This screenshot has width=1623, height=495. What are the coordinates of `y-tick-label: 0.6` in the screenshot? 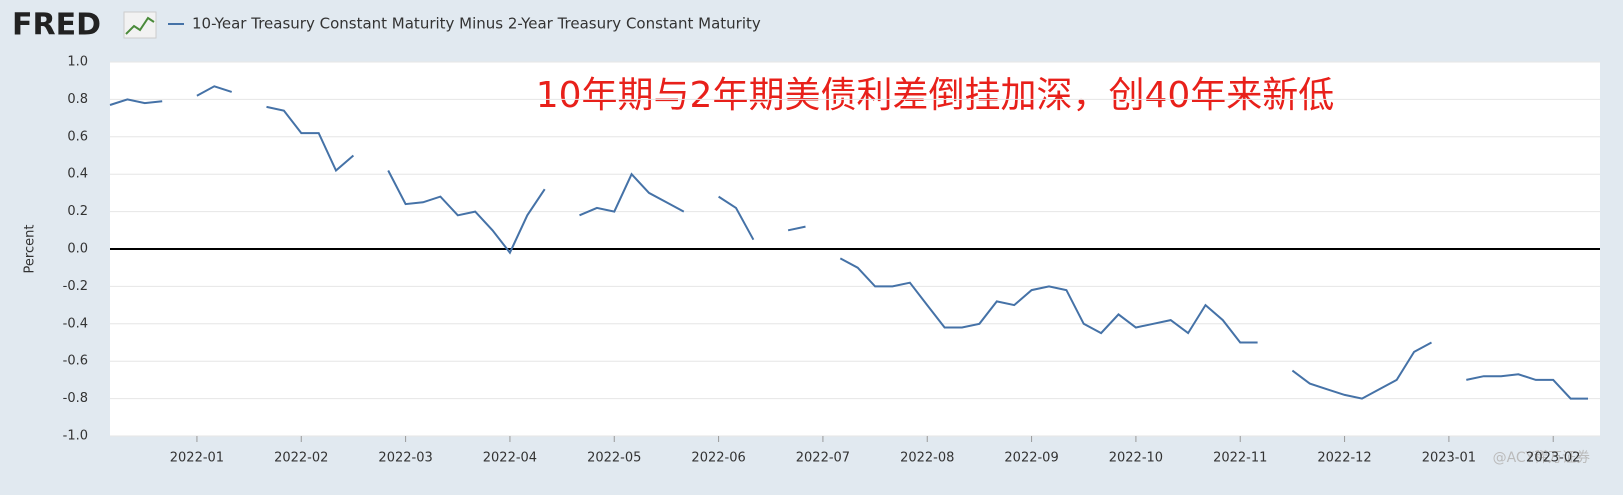 It's located at (77, 136).